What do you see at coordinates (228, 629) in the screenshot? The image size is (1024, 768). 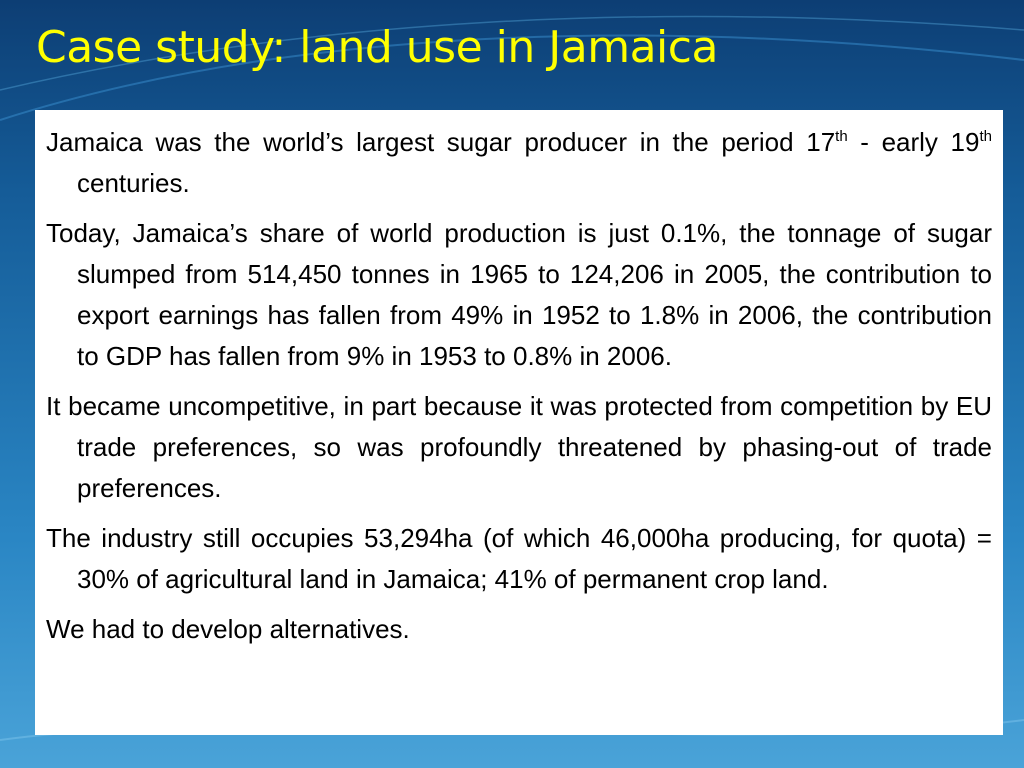 I see `text-run: We had to develop alternatives.` at bounding box center [228, 629].